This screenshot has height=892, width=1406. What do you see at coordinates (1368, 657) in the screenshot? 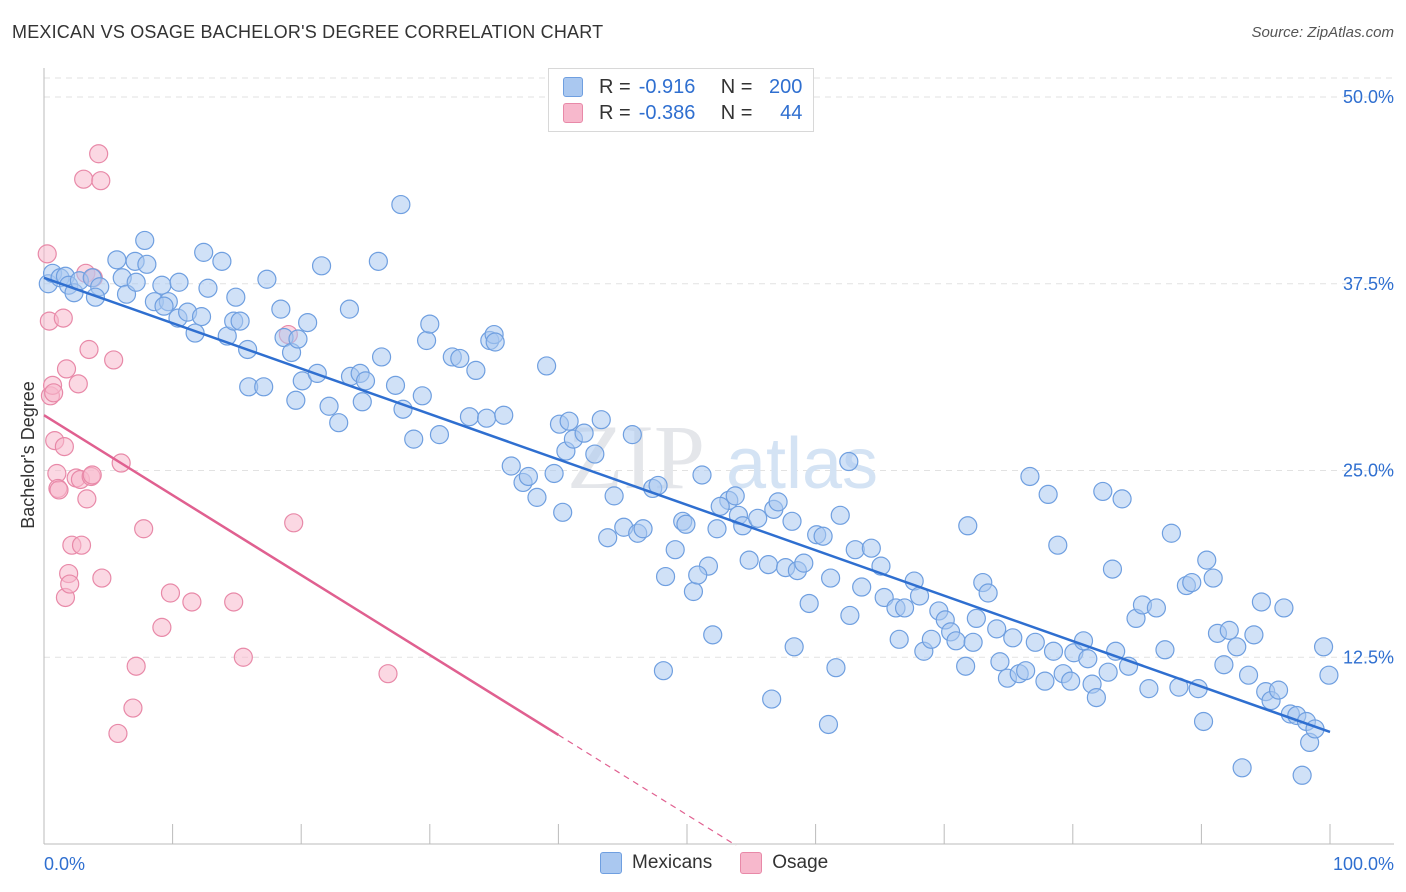
I see `y-tick-label: 12.5%` at bounding box center [1368, 657].